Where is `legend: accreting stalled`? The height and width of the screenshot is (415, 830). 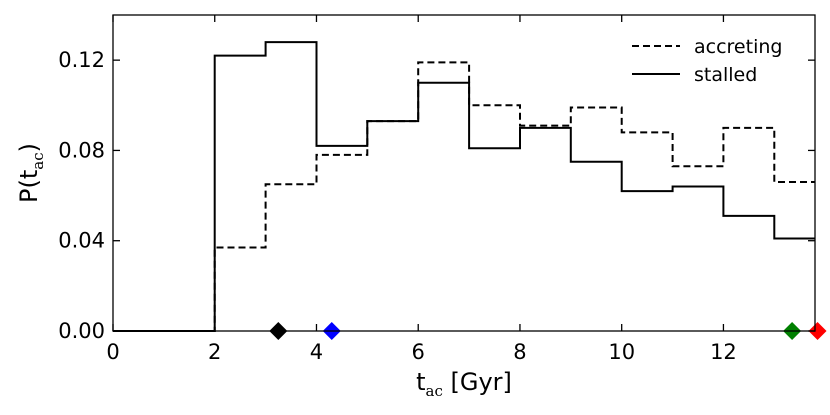 legend: accreting stalled is located at coordinates (707, 61).